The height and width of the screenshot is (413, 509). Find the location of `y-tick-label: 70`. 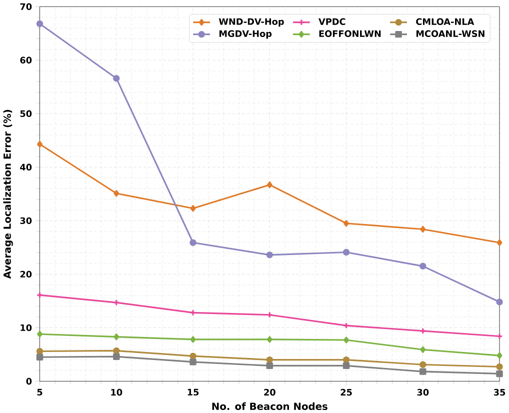

y-tick-label: 70 is located at coordinates (26, 6).